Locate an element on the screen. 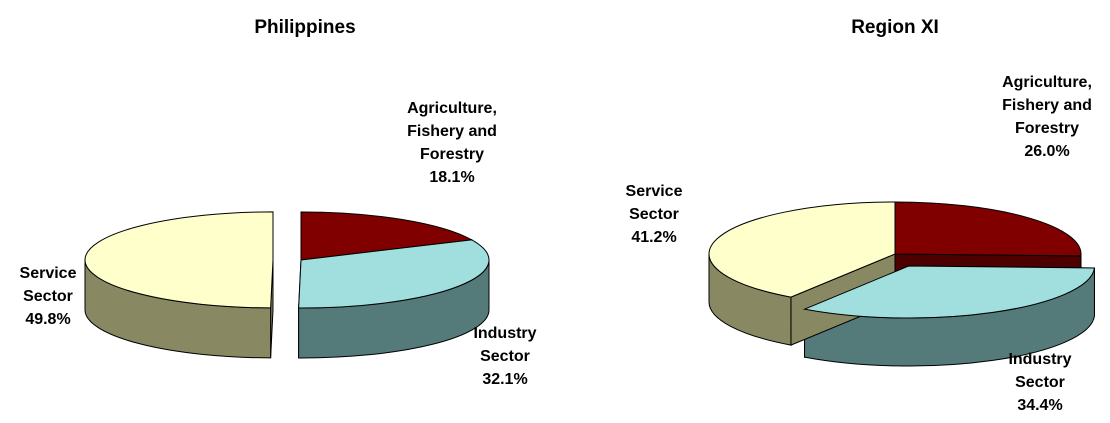 The height and width of the screenshot is (423, 1110). slice-label-agriculture-fishery-and-forestry: Agriculture, Fishery and Forestry 18.1% is located at coordinates (452, 143).